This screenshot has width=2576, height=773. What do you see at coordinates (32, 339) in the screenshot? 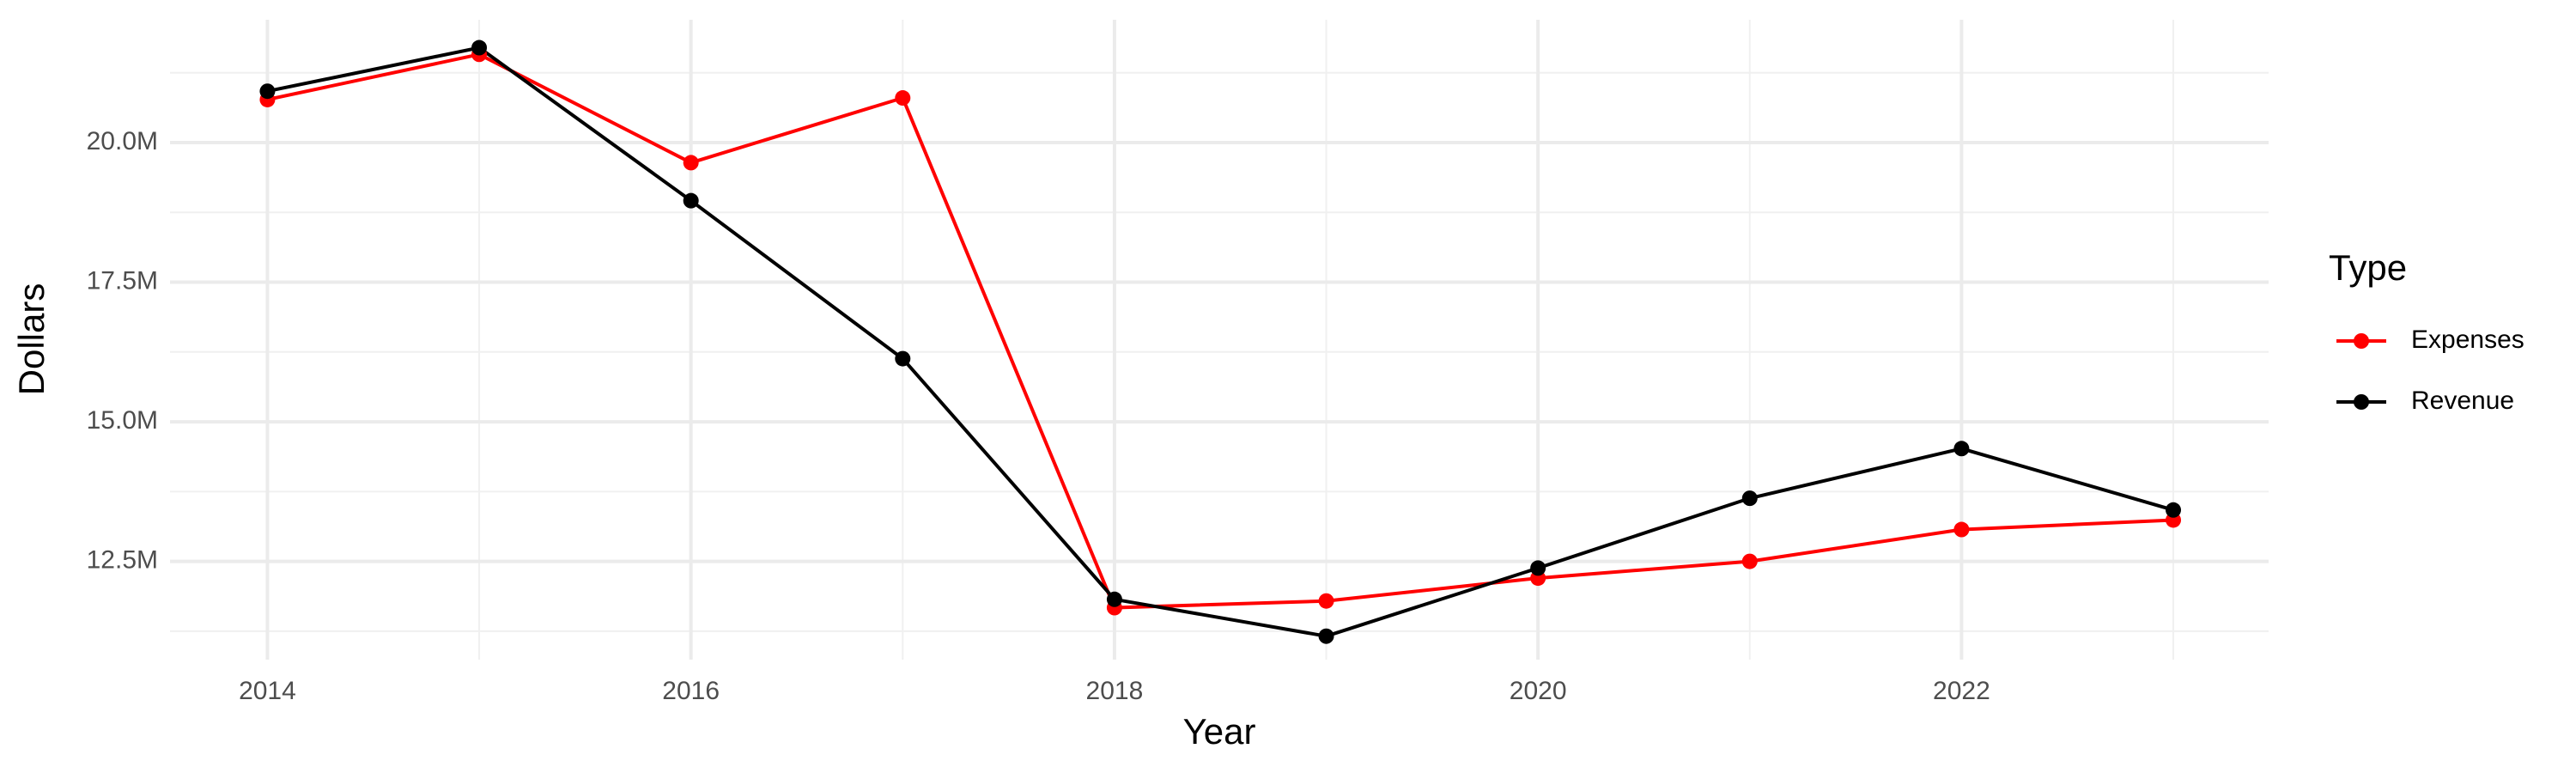
I see `y-axis-title: Dollars` at bounding box center [32, 339].